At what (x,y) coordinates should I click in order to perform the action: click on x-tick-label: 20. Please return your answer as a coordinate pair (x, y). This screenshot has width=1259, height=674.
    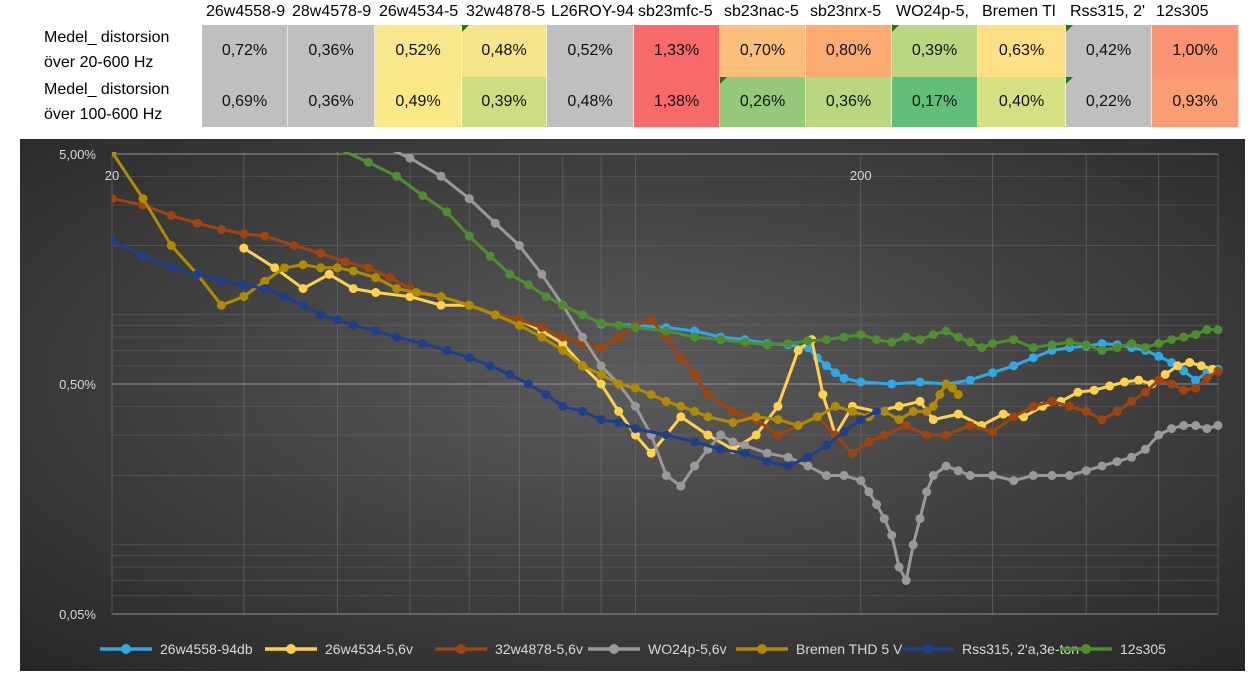
    Looking at the image, I should click on (112, 175).